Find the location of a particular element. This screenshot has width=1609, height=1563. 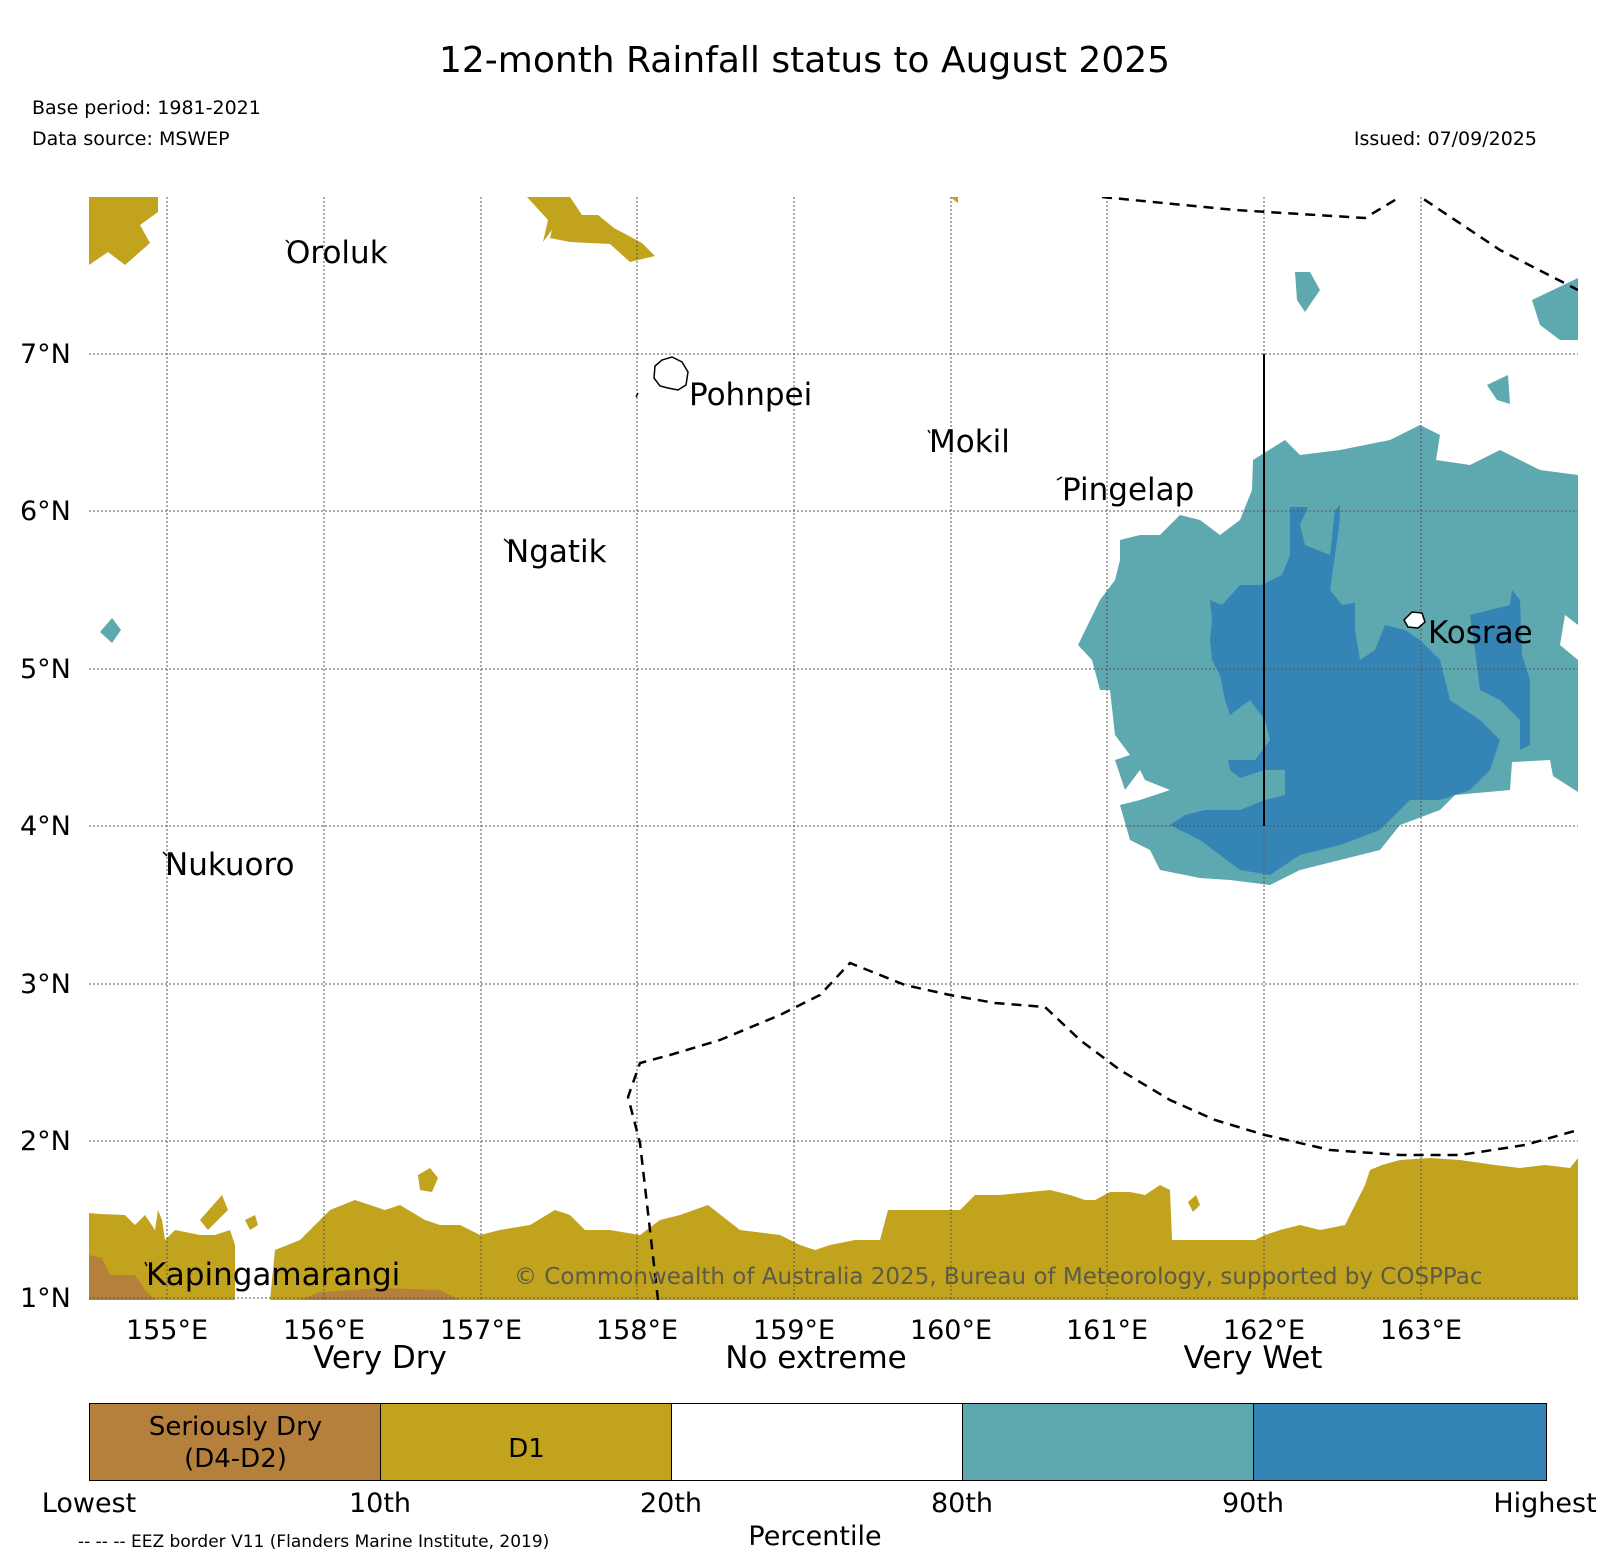

lat-label: 3°N is located at coordinates (45, 984).